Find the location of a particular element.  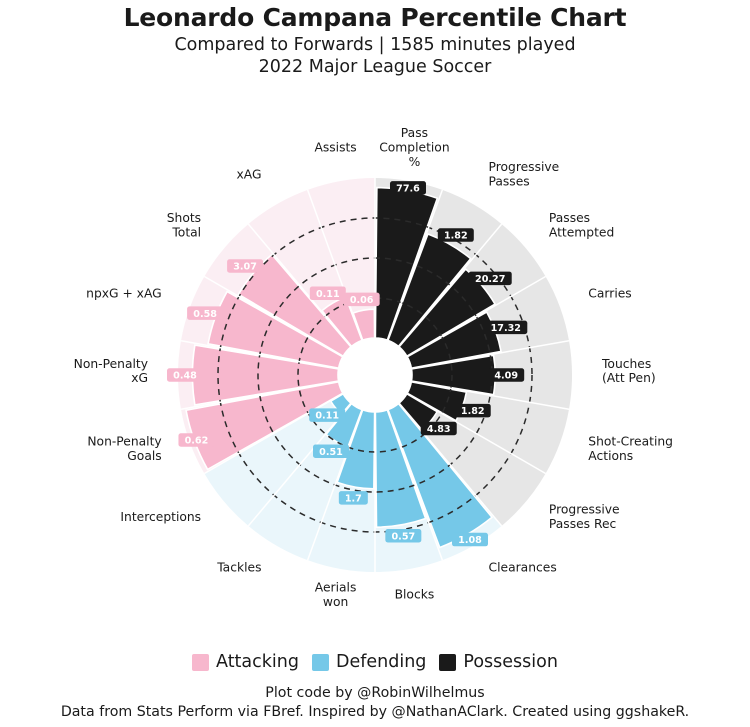

value-chip: 0.57 is located at coordinates (403, 535).